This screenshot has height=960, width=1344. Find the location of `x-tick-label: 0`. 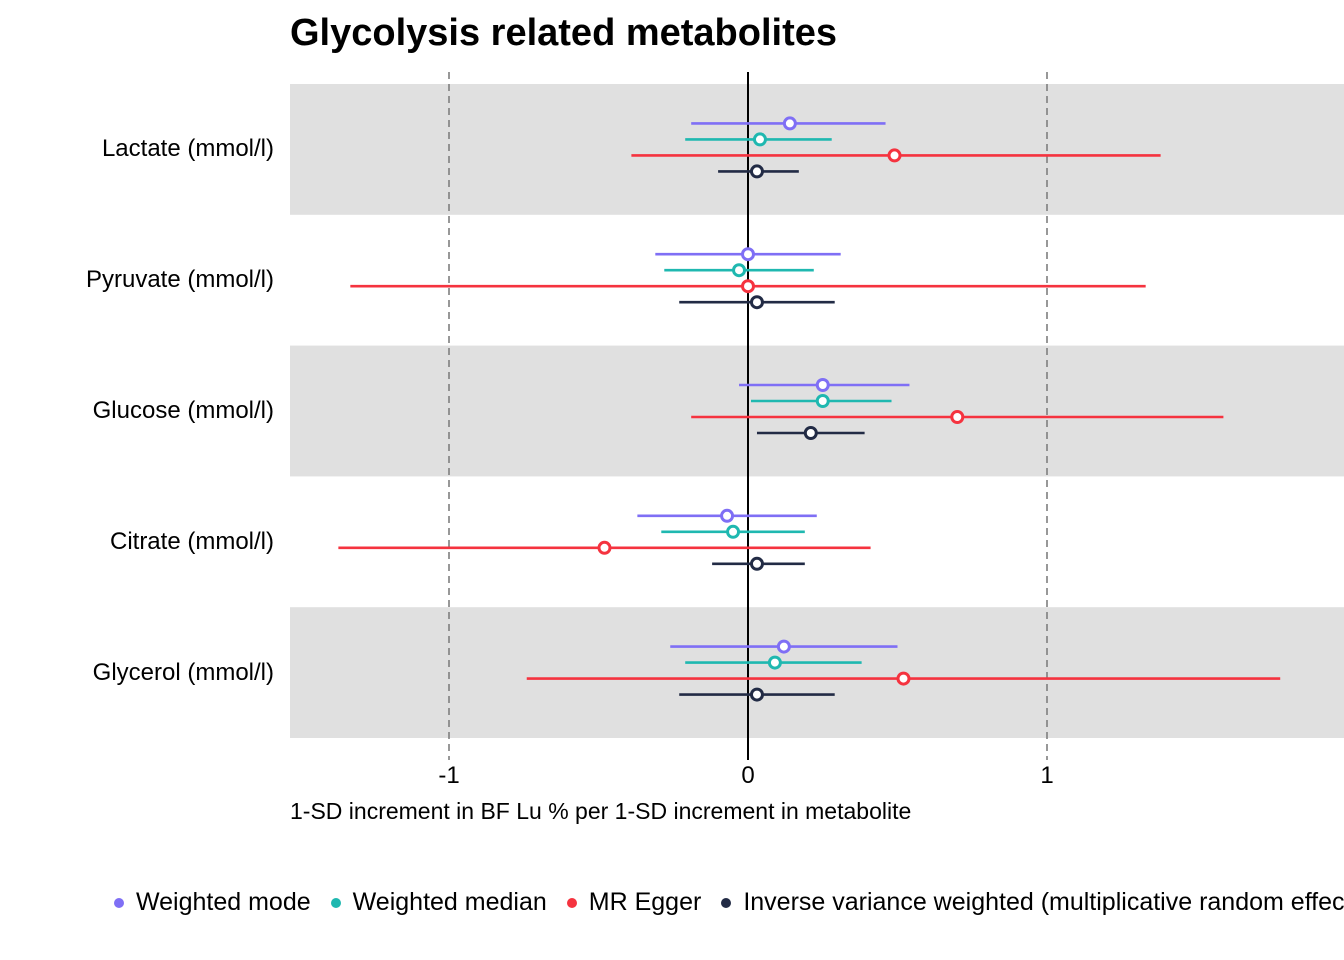

x-tick-label: 0 is located at coordinates (748, 775).